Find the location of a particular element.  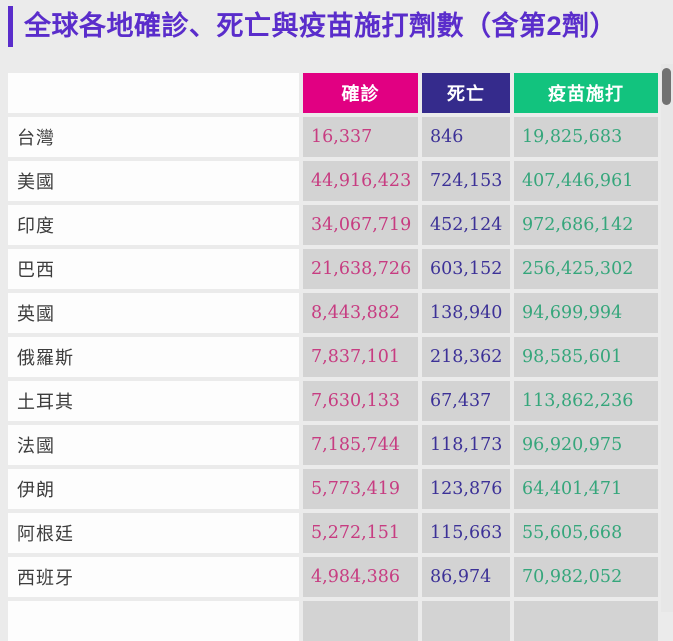

page-title: 全球各地確診、死亡與疫苗施打劑數（含第2劑） is located at coordinates (321, 26).